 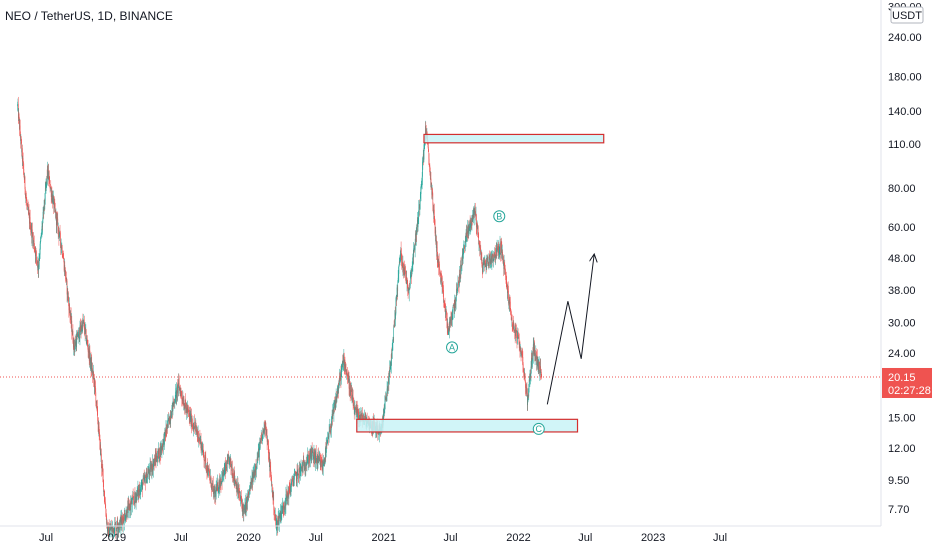 What do you see at coordinates (570, 330) in the screenshot?
I see `projection-path` at bounding box center [570, 330].